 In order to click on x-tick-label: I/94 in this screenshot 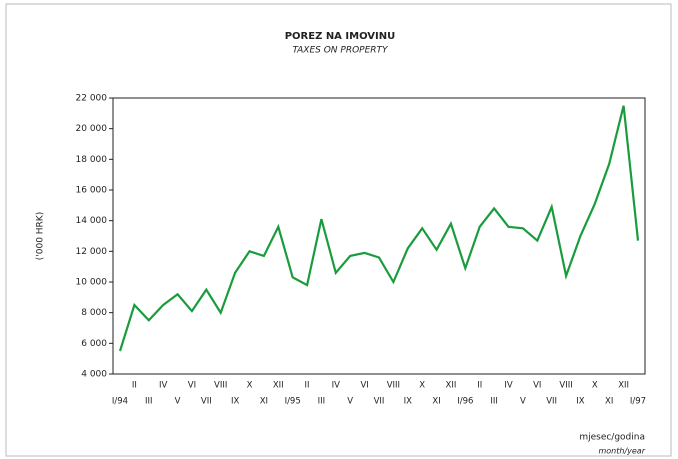, I will do `click(120, 402)`.